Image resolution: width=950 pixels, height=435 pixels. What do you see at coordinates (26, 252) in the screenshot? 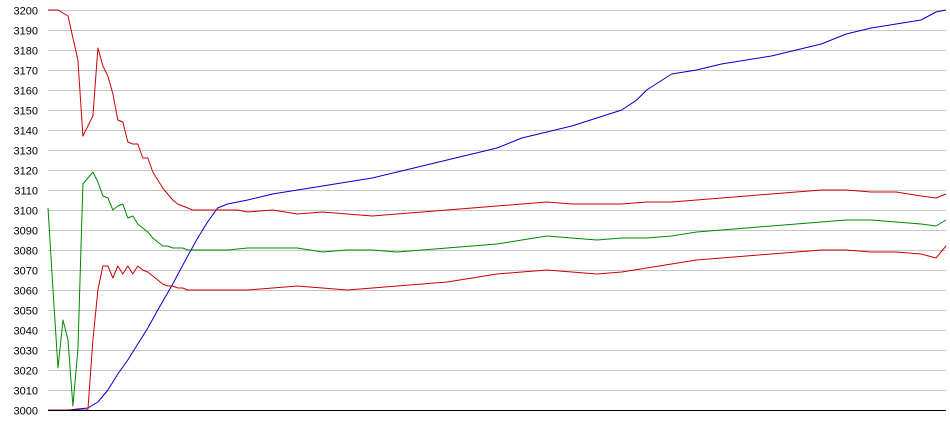
I see `y-tick-label: 3080` at bounding box center [26, 252].